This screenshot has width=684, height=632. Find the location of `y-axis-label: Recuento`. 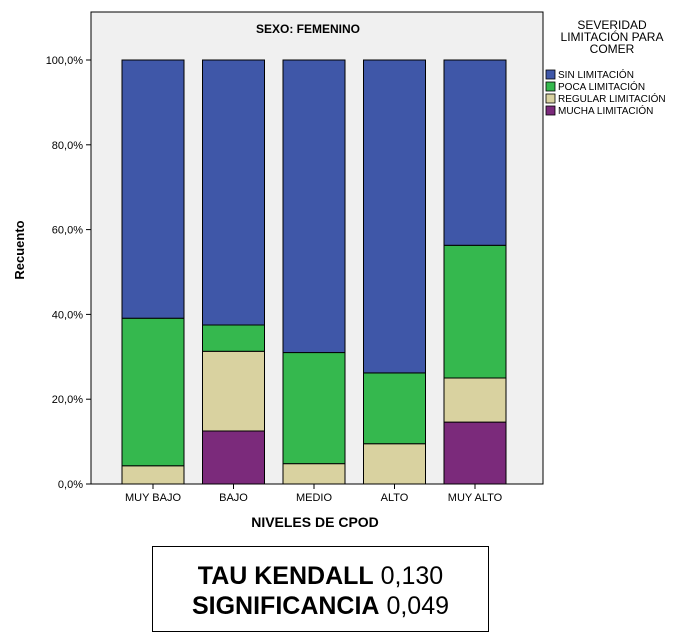

y-axis-label: Recuento is located at coordinates (19, 249).